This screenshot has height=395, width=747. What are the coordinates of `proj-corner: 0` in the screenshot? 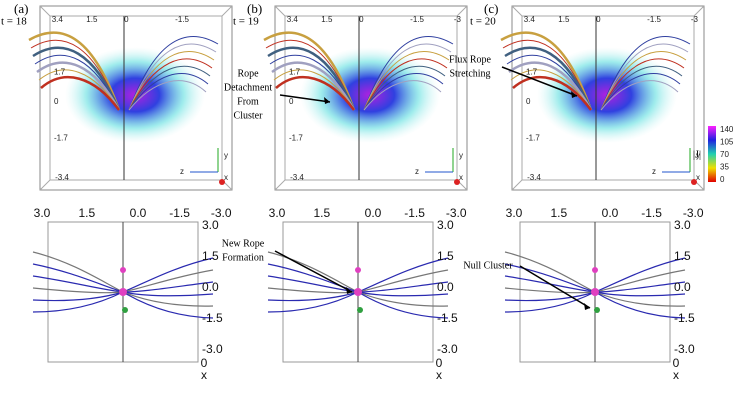 It's located at (676, 363).